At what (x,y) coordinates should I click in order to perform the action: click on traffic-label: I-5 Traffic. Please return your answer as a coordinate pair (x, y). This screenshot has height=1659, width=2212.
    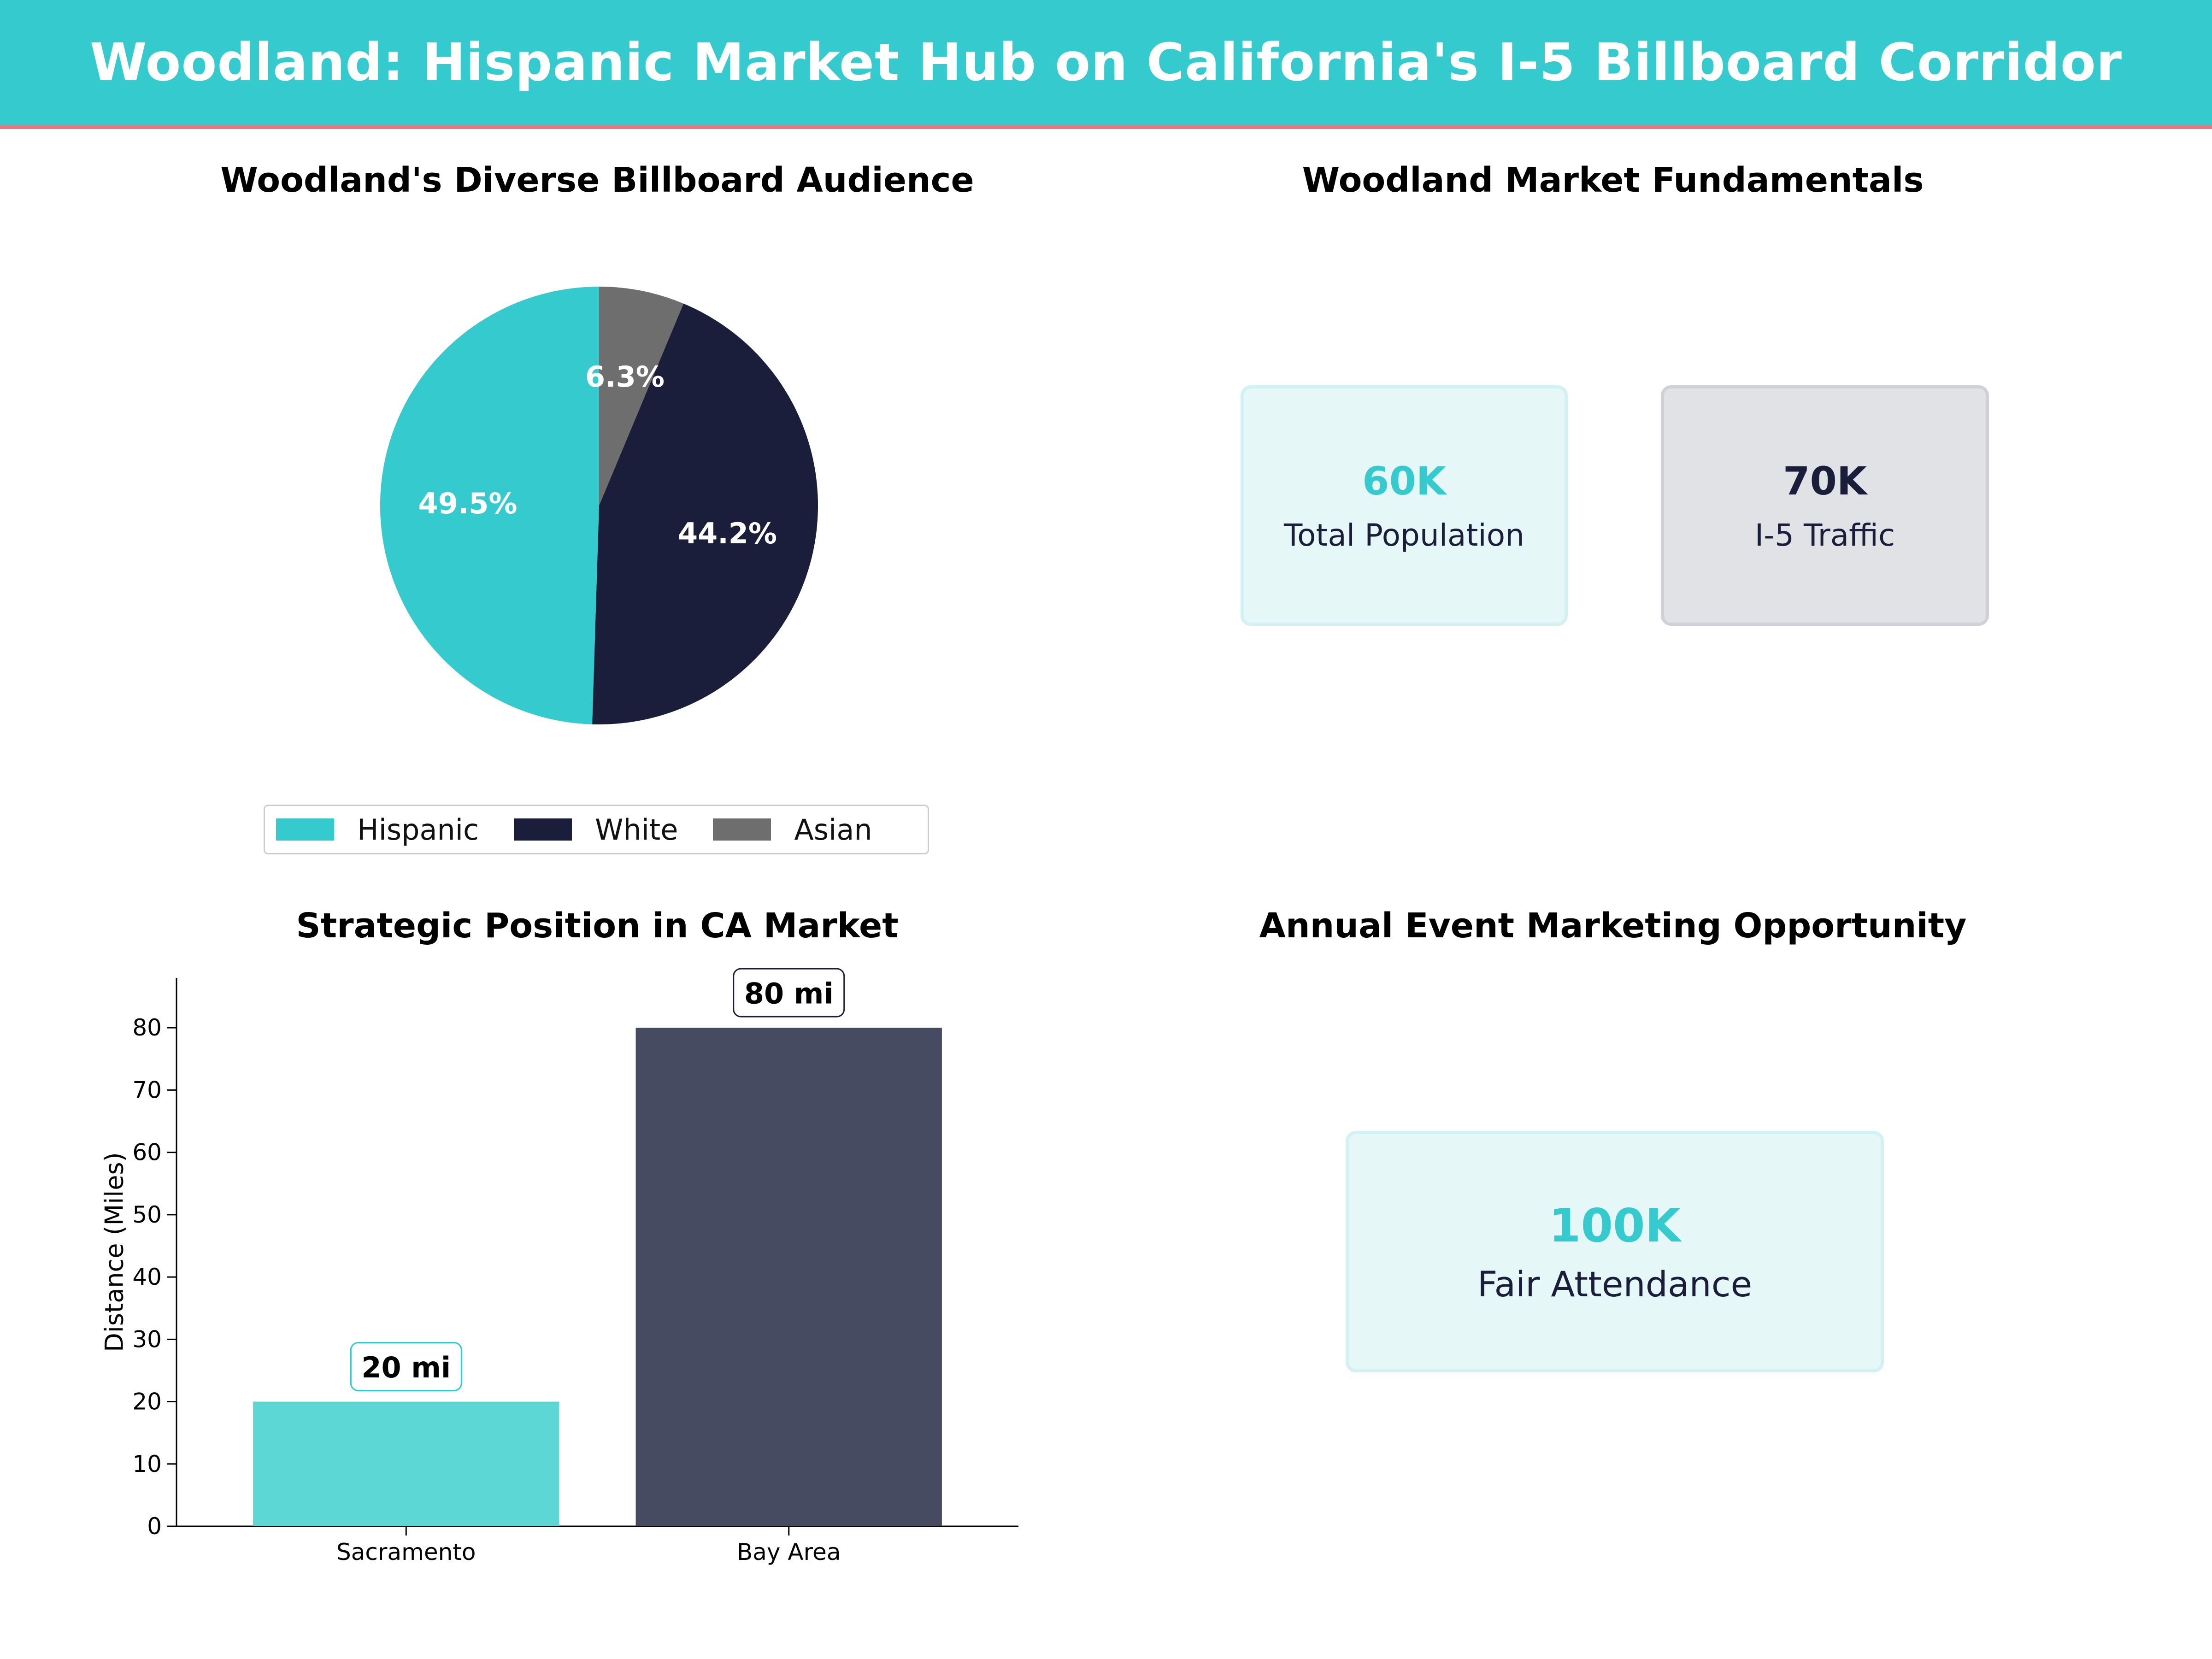
    Looking at the image, I should click on (1824, 535).